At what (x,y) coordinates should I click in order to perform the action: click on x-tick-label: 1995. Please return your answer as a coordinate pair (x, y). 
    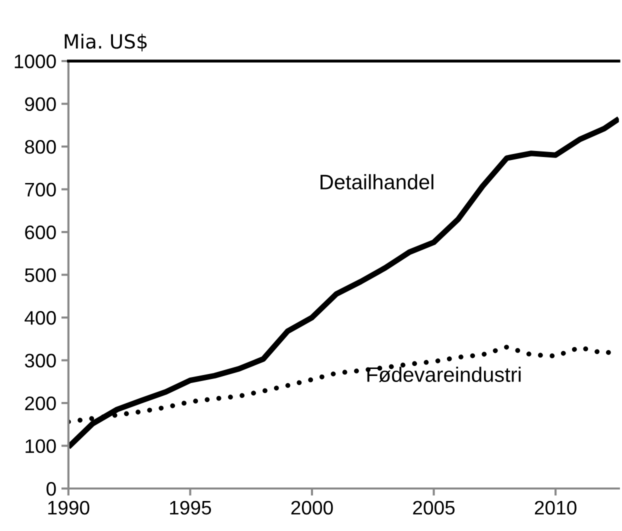
    Looking at the image, I should click on (191, 507).